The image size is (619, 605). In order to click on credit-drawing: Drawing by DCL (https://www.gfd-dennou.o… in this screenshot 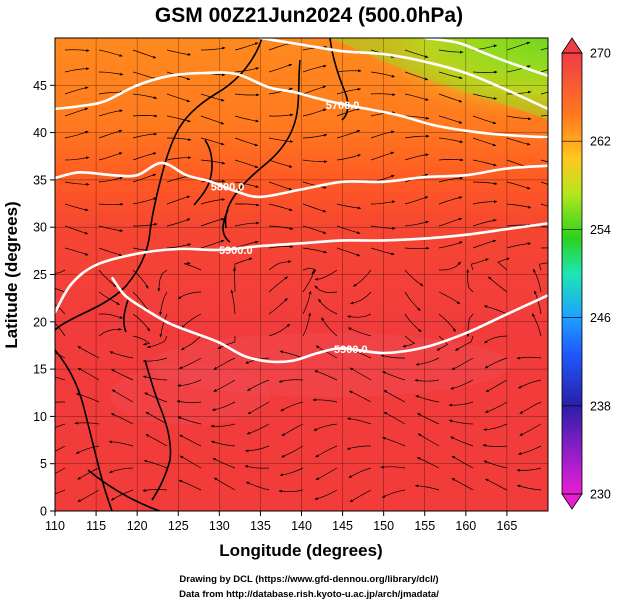, I will do `click(308, 579)`.